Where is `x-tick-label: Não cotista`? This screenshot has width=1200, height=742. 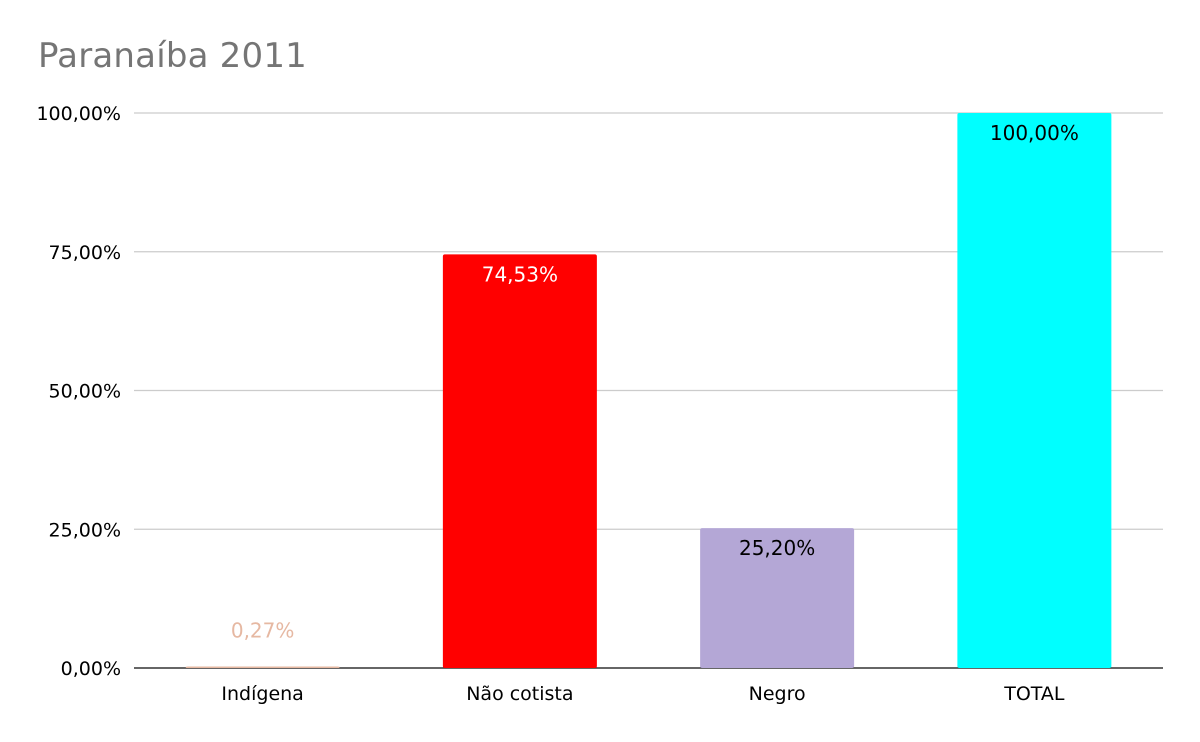
x-tick-label: Não cotista is located at coordinates (519, 694).